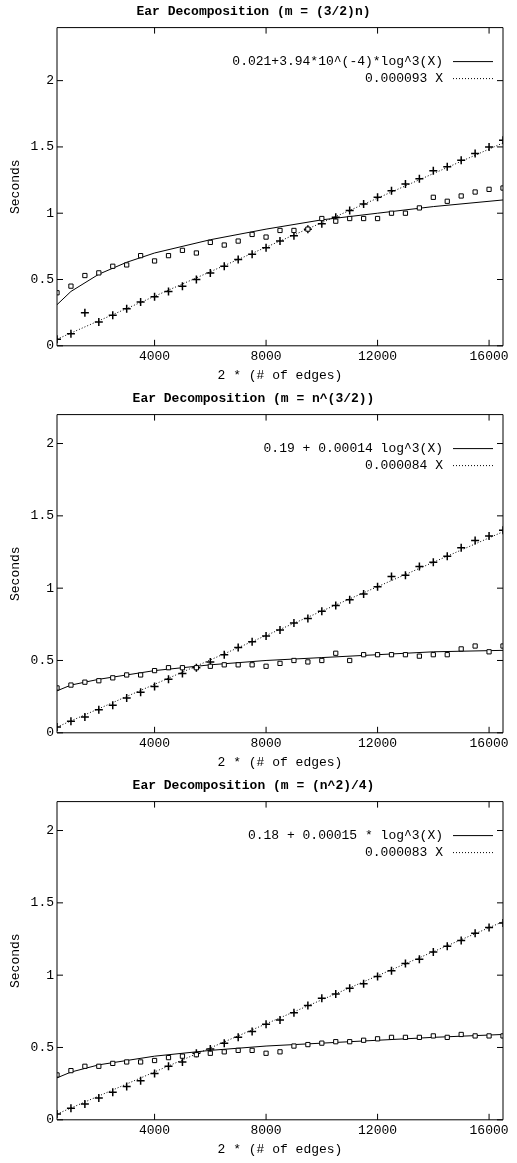 The width and height of the screenshot is (517, 1163). Describe the element at coordinates (266, 1131) in the screenshot. I see `x-tick-label: 8000` at that location.